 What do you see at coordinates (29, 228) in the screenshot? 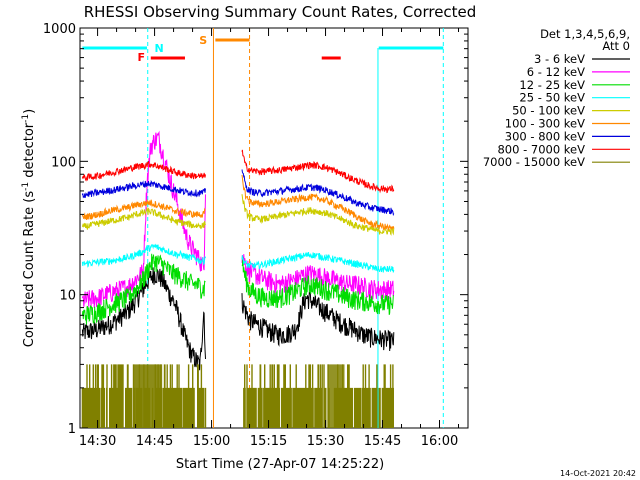
I see `y-axis-label: Corrected Count Rate (s-1 detector-1)` at bounding box center [29, 228].